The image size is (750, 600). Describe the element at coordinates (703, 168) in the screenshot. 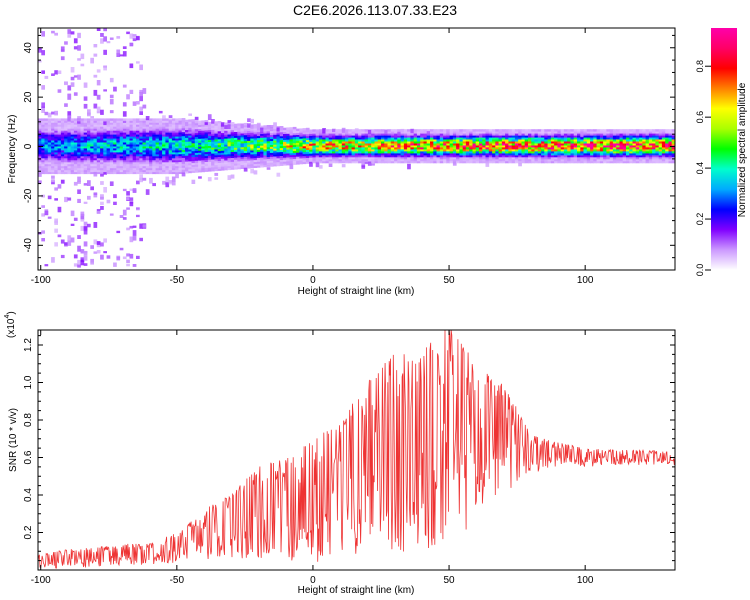

I see `colorbar-ticks: 0.00.20.40.60.8` at that location.